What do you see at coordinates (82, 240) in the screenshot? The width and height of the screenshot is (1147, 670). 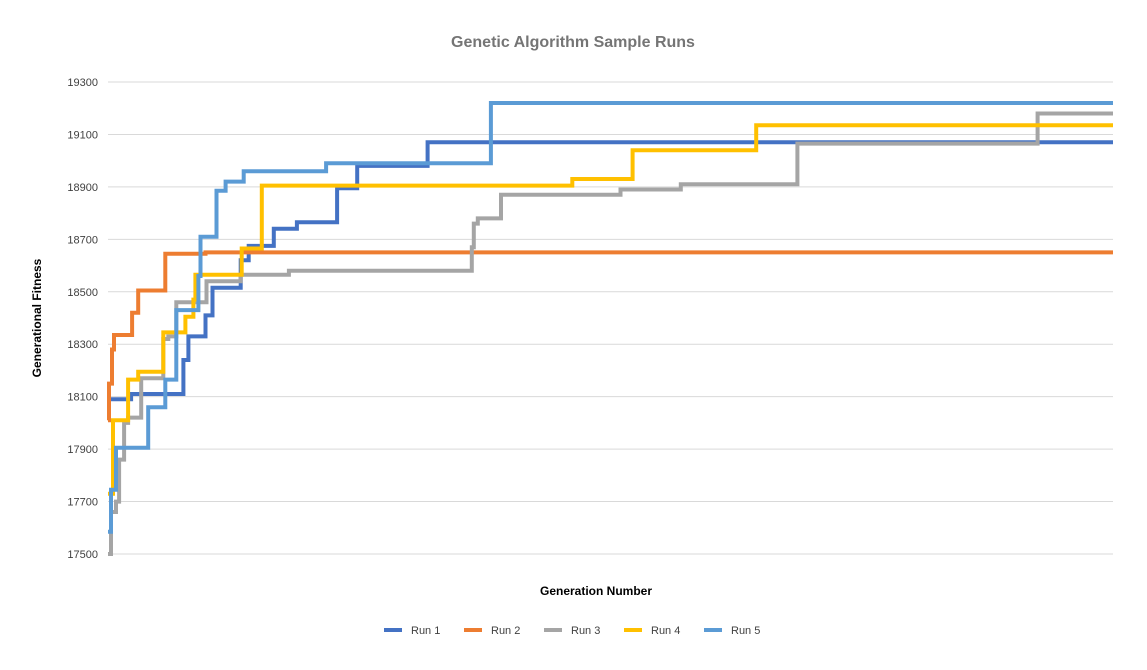 I see `y-tick-label: 18700` at bounding box center [82, 240].